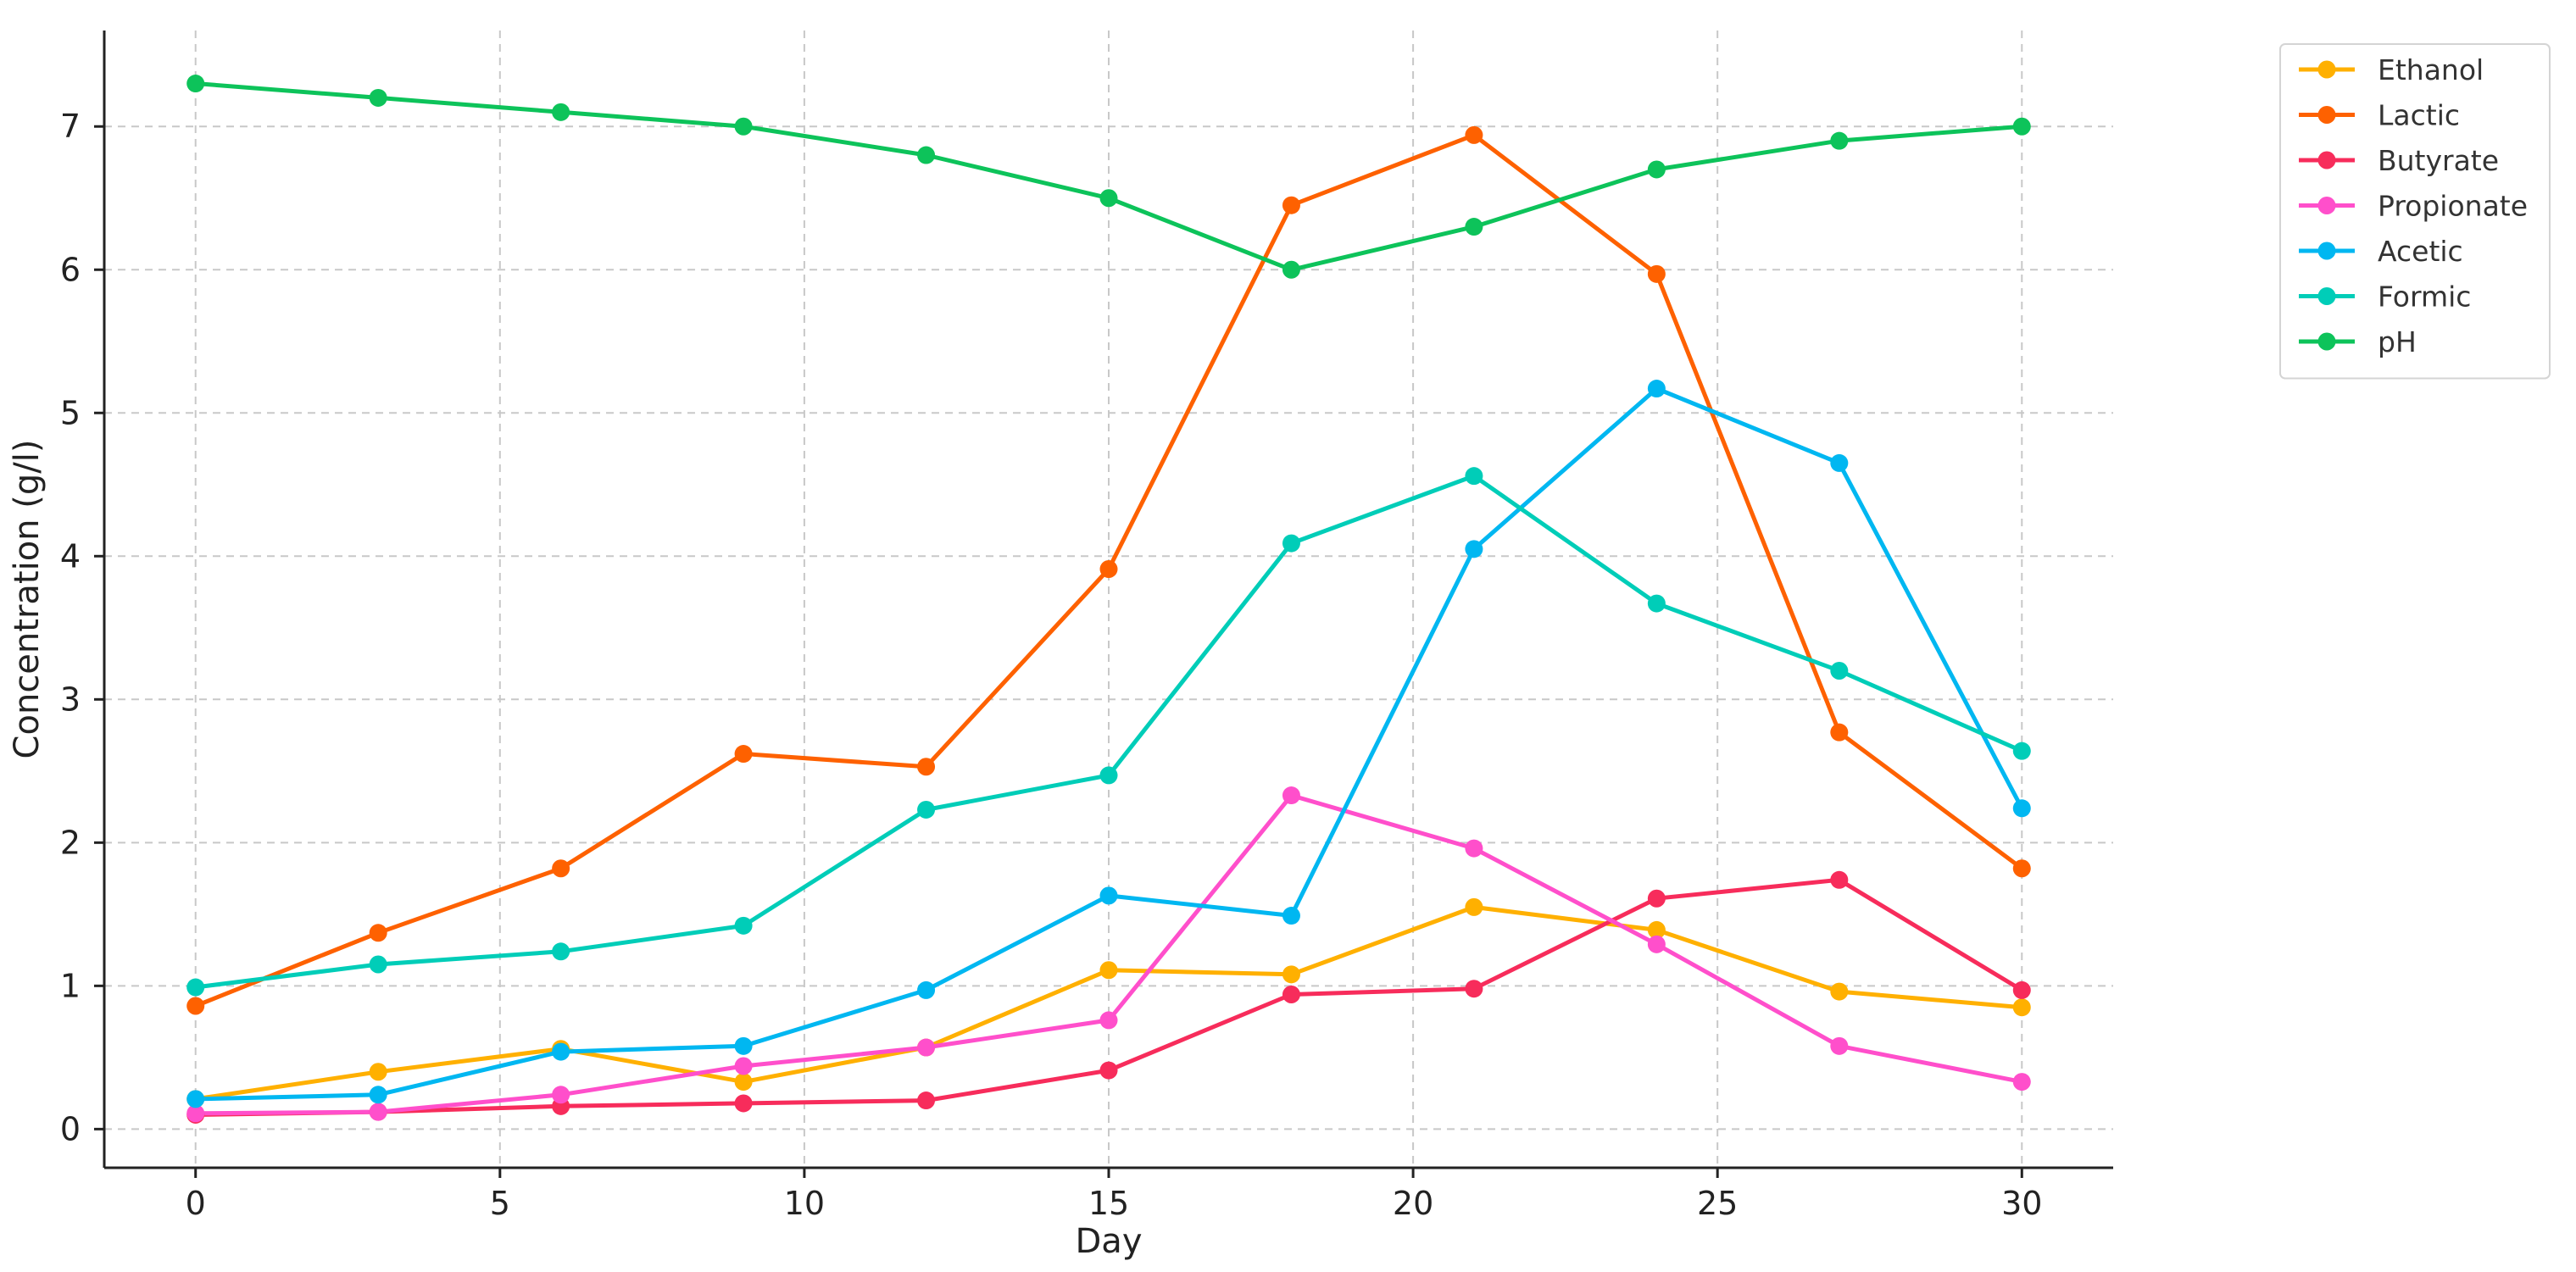 The image size is (2576, 1272). I want to click on y-tick-label: 7, so click(70, 126).